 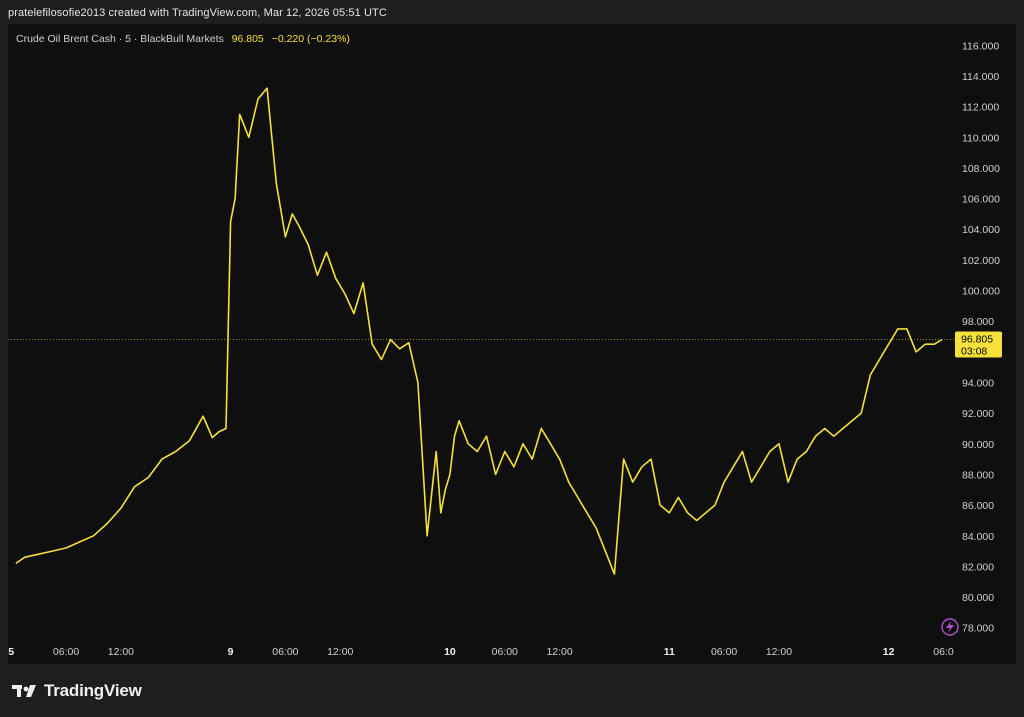 I want to click on x-tick-label: 12, so click(x=889, y=652).